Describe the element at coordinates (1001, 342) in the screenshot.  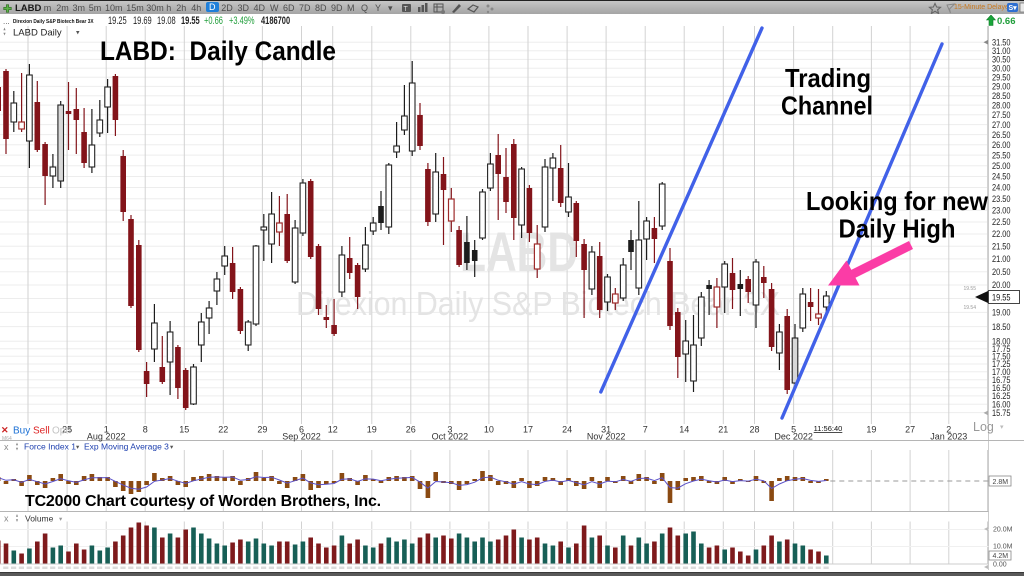
I see `svg-text: 18.00` at that location.